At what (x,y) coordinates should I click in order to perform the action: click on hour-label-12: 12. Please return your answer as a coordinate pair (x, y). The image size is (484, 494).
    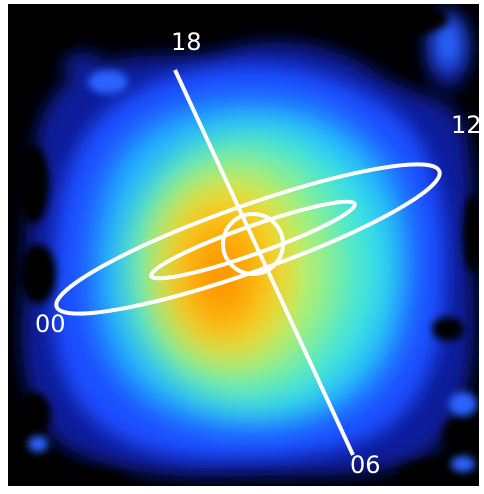
    Looking at the image, I should click on (465, 125).